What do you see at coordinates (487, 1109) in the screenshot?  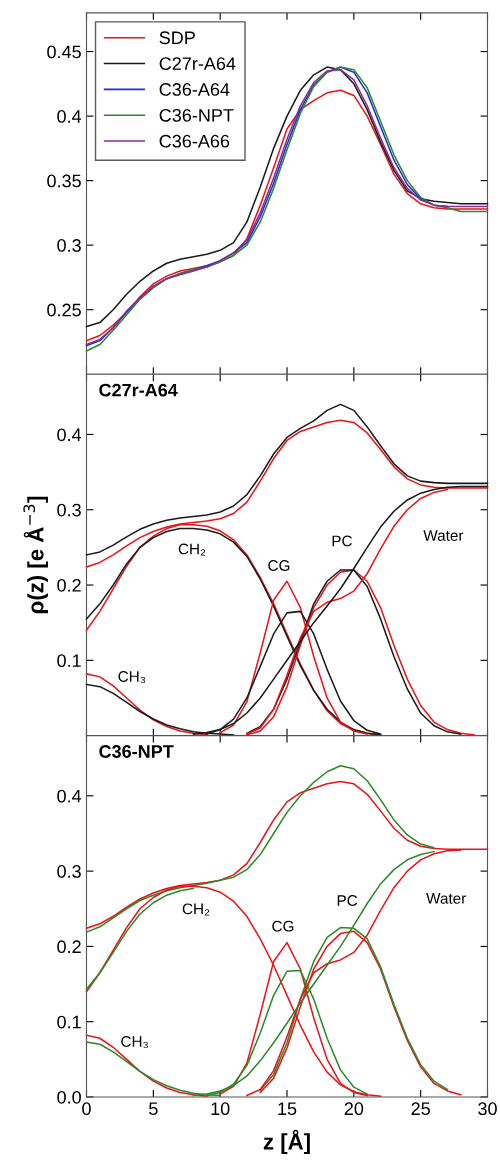 I see `x-tick-label: 30` at bounding box center [487, 1109].